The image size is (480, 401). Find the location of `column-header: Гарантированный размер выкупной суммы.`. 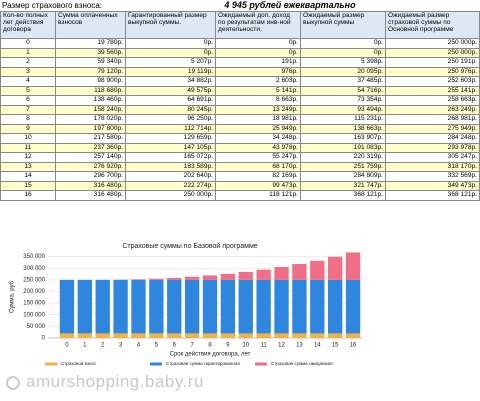

column-header: Гарантированный размер выкупной суммы. is located at coordinates (170, 25).